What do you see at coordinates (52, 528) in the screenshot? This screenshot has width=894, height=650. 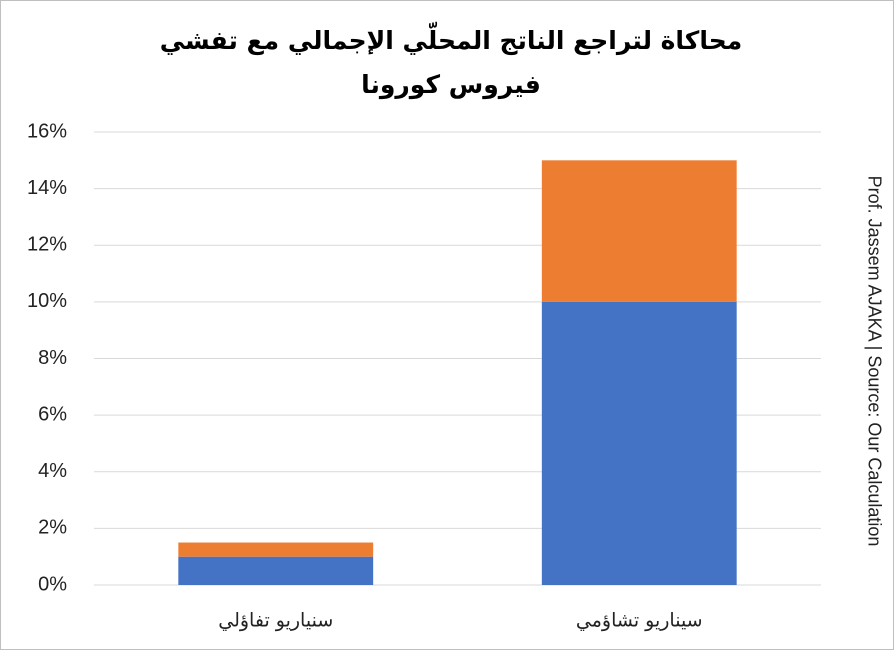 I see `y-tick-label: 2%` at bounding box center [52, 528].